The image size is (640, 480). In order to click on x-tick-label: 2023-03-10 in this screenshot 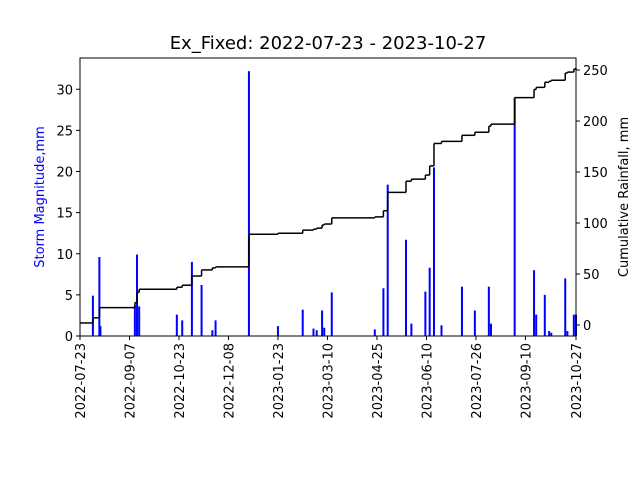, I will do `click(328, 381)`.